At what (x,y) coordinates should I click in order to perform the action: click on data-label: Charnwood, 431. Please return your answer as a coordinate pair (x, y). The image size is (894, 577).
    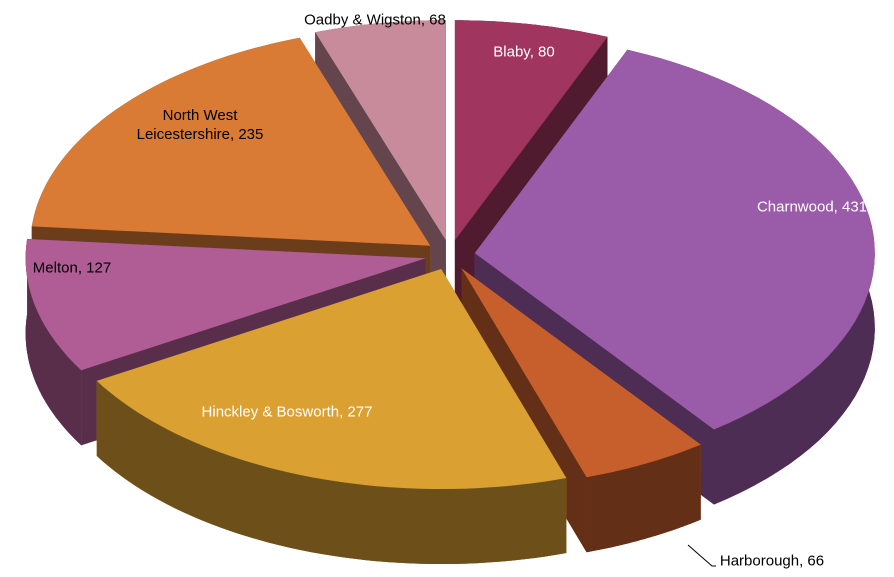
    Looking at the image, I should click on (812, 207).